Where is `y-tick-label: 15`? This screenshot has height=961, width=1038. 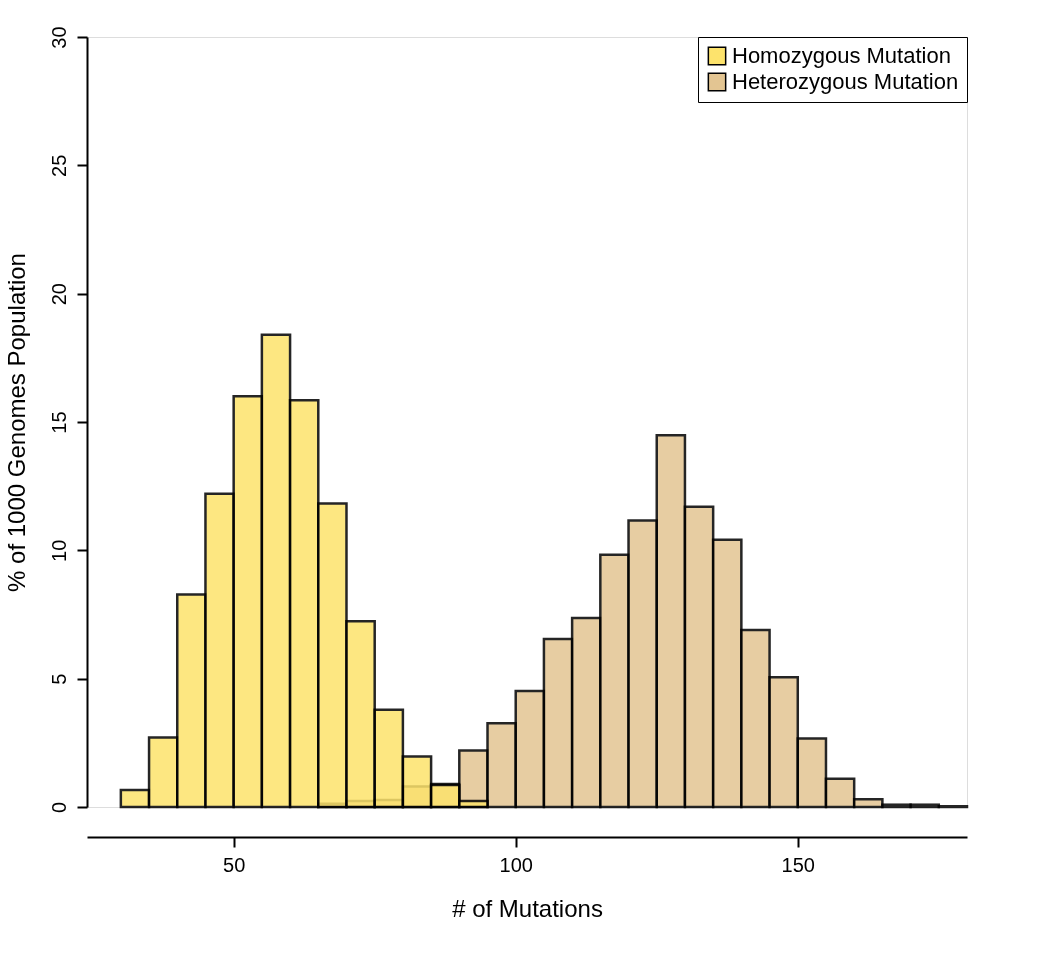
y-tick-label: 15 is located at coordinates (58, 422).